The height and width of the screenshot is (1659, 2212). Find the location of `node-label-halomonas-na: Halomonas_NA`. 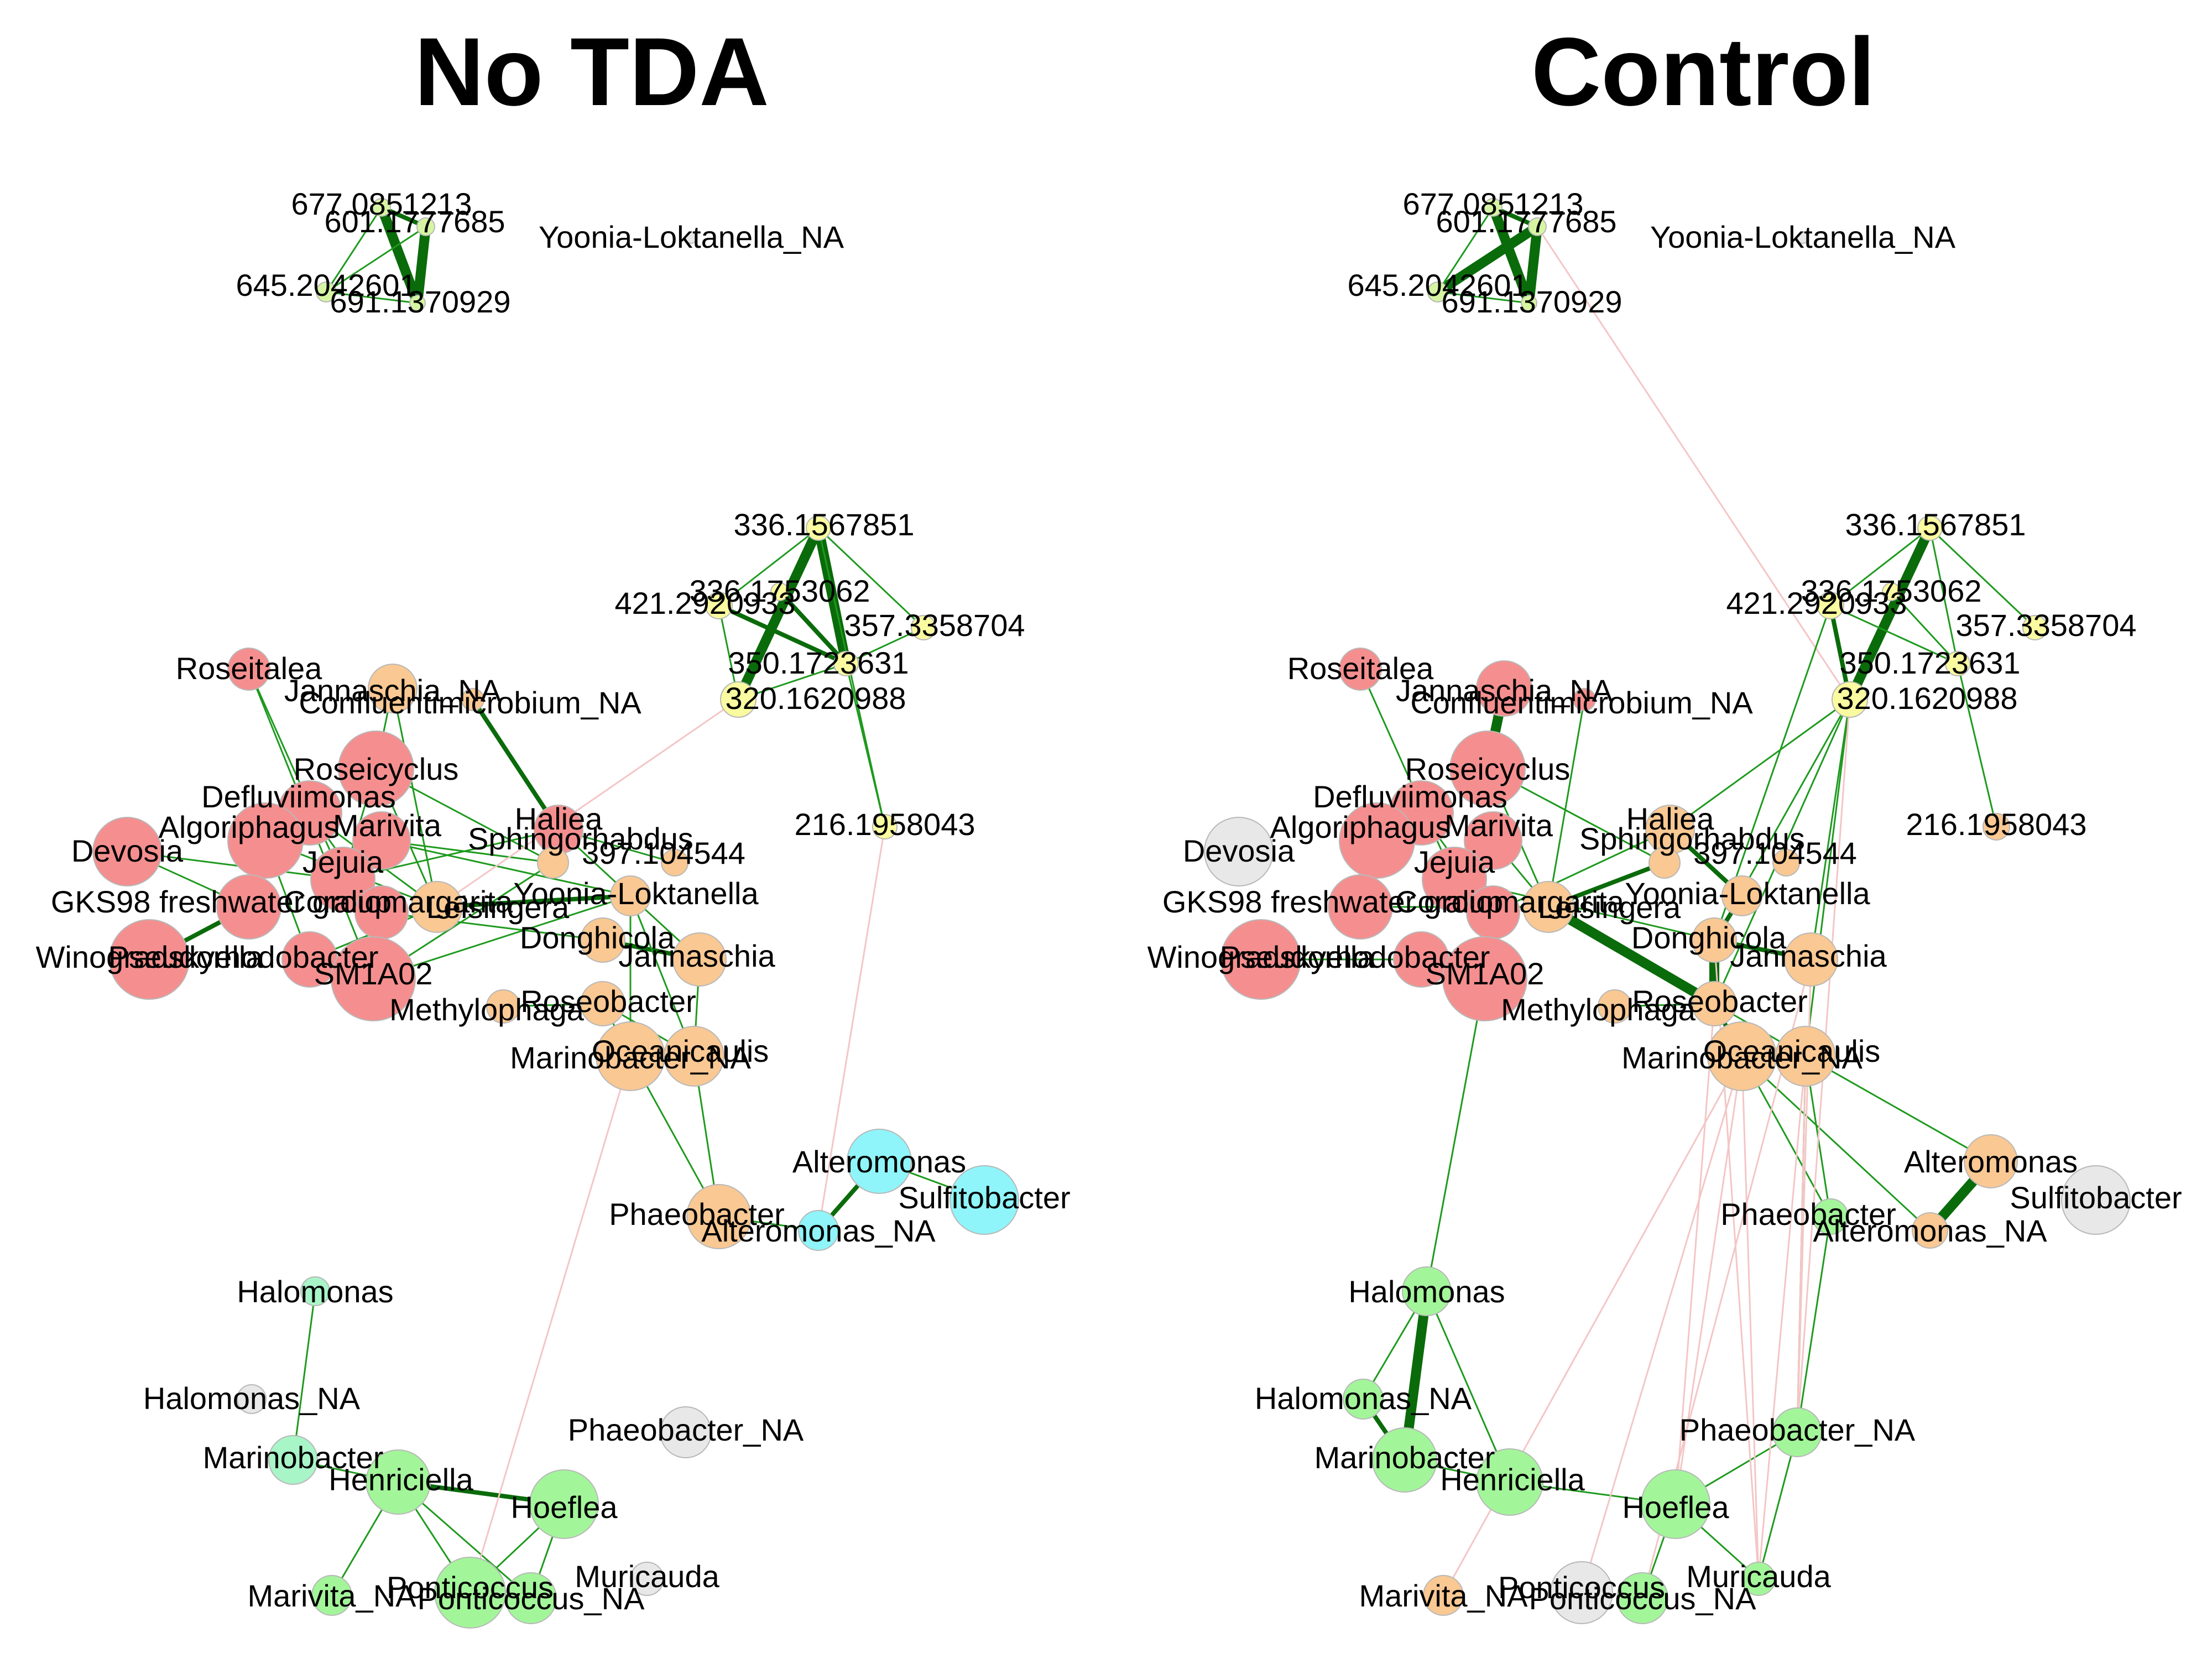

node-label-halomonas-na: Halomonas_NA is located at coordinates (252, 1399).